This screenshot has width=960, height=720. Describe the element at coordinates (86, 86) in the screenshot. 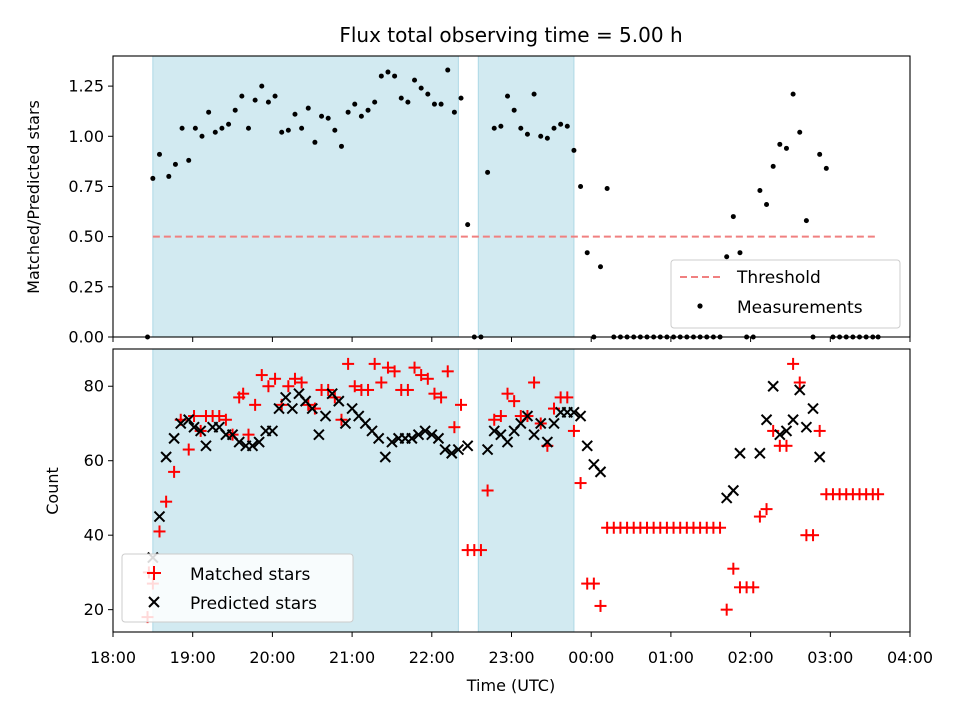

I see `top-y-tick-label: 1.25` at that location.